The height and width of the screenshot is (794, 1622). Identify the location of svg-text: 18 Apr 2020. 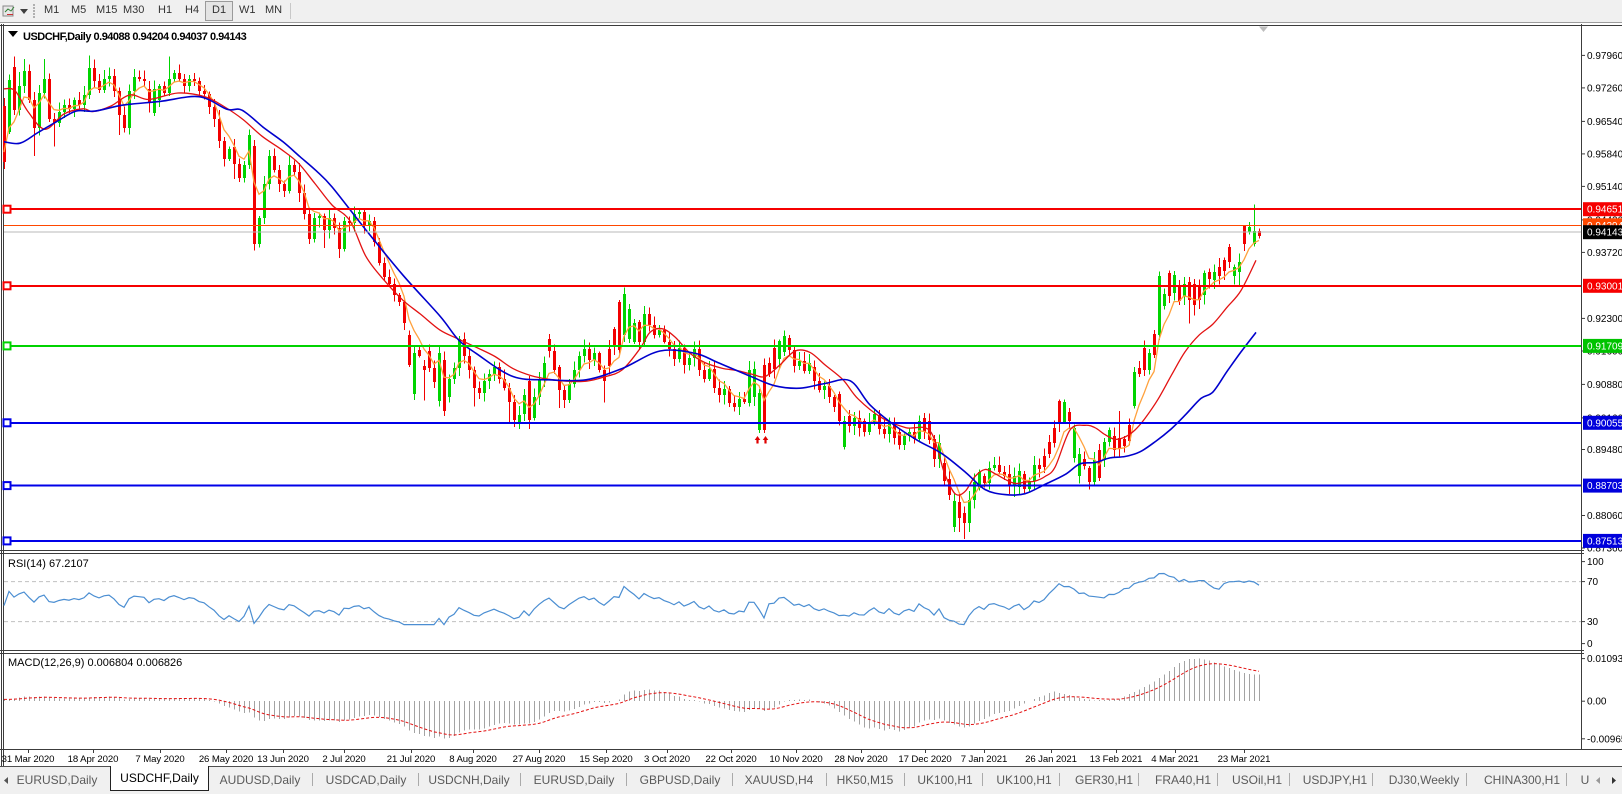
(93, 759).